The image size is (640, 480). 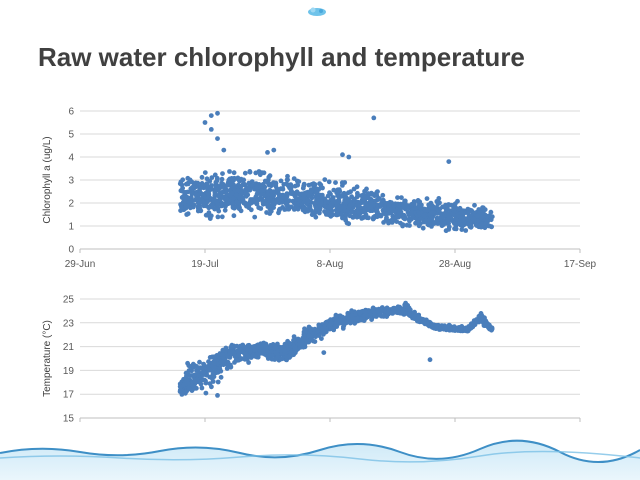 What do you see at coordinates (71, 250) in the screenshot?
I see `y-tick-label: 0` at bounding box center [71, 250].